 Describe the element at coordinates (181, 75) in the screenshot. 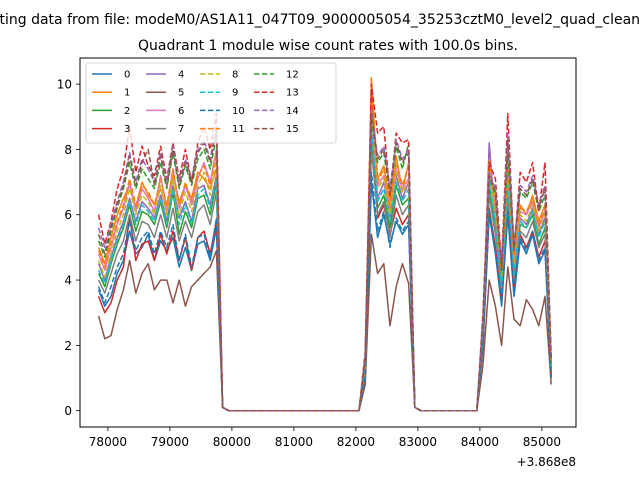

I see `legend-label: 4` at that location.